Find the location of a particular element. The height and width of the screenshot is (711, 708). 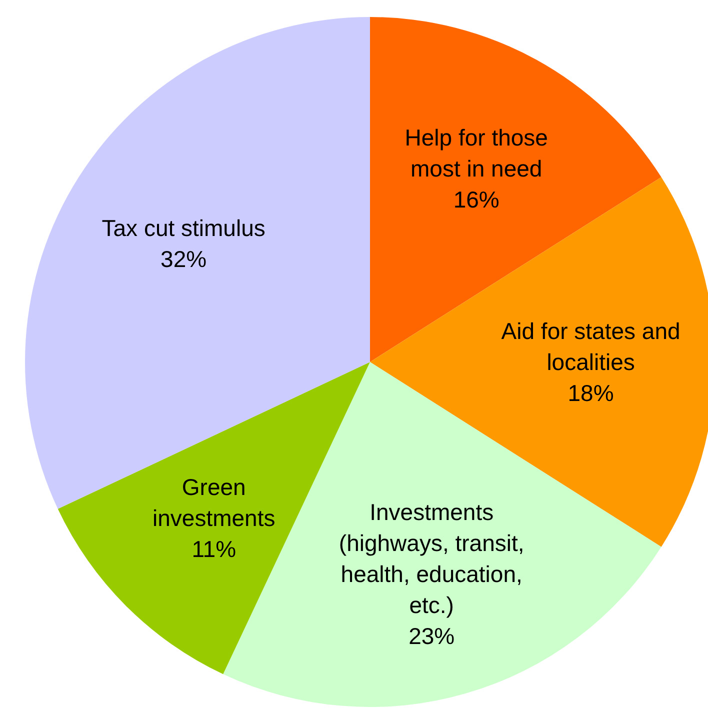

slice-label: Green investments is located at coordinates (214, 503).